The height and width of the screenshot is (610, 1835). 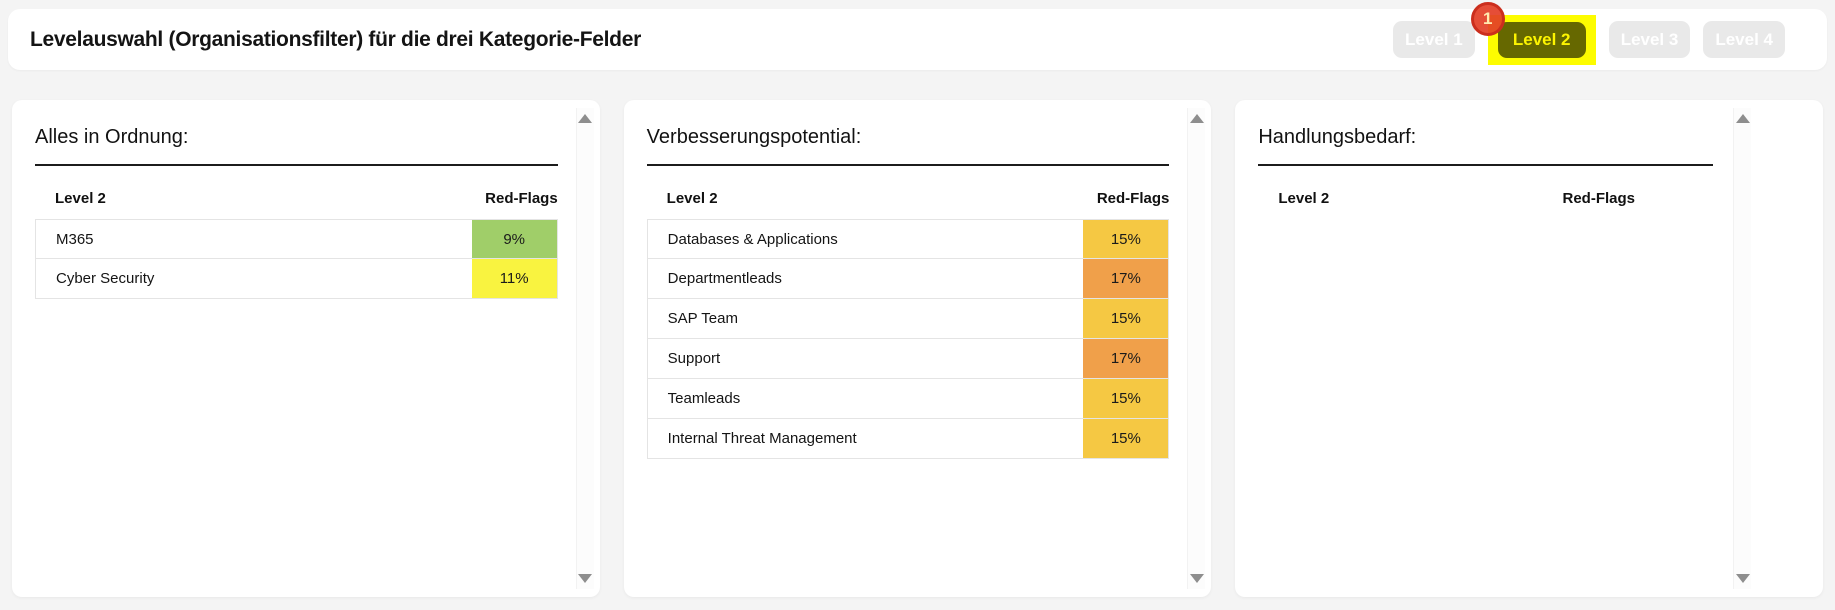 I want to click on row-label: Cyber Security, so click(x=105, y=278).